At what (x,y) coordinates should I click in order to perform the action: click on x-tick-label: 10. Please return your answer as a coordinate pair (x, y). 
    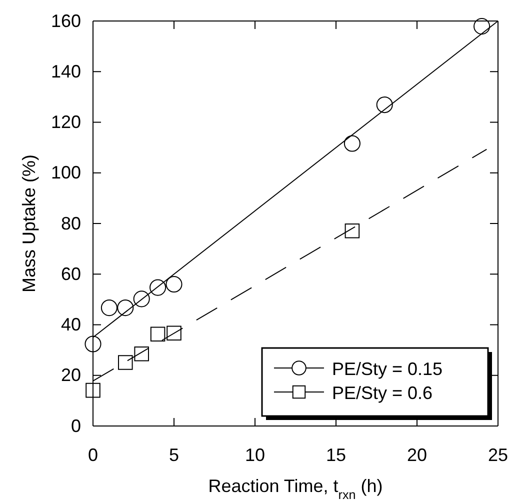
    Looking at the image, I should click on (255, 454).